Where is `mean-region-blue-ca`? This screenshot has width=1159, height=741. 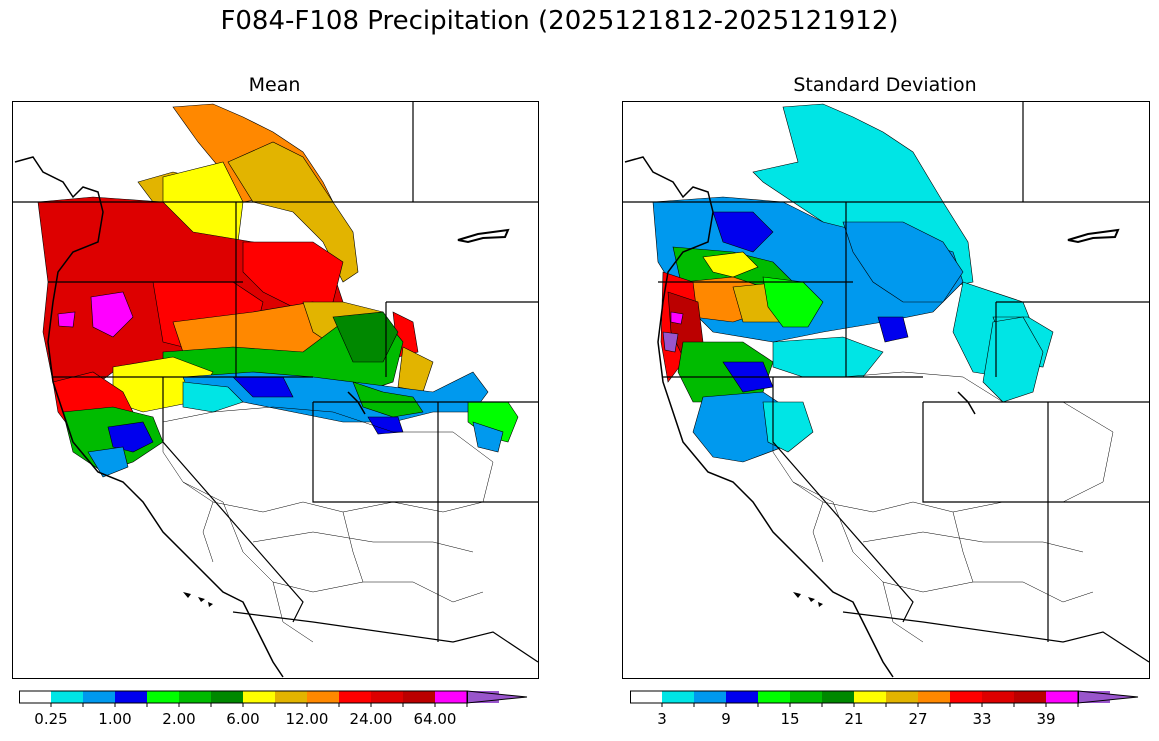 mean-region-blue-ca is located at coordinates (130, 437).